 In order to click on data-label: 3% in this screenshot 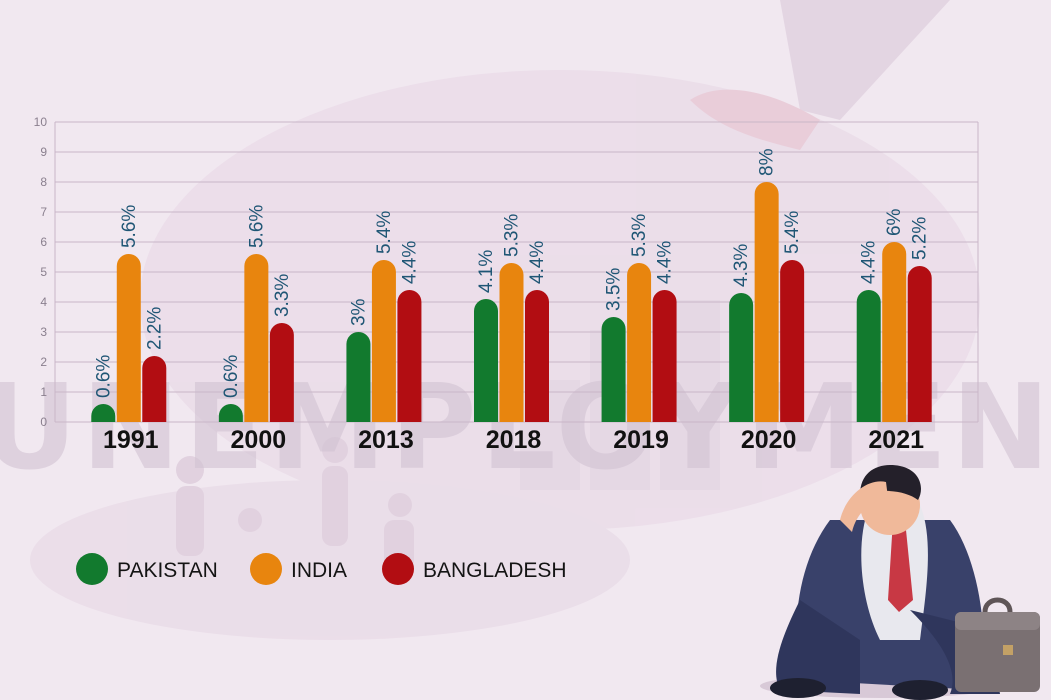, I will do `click(358, 312)`.